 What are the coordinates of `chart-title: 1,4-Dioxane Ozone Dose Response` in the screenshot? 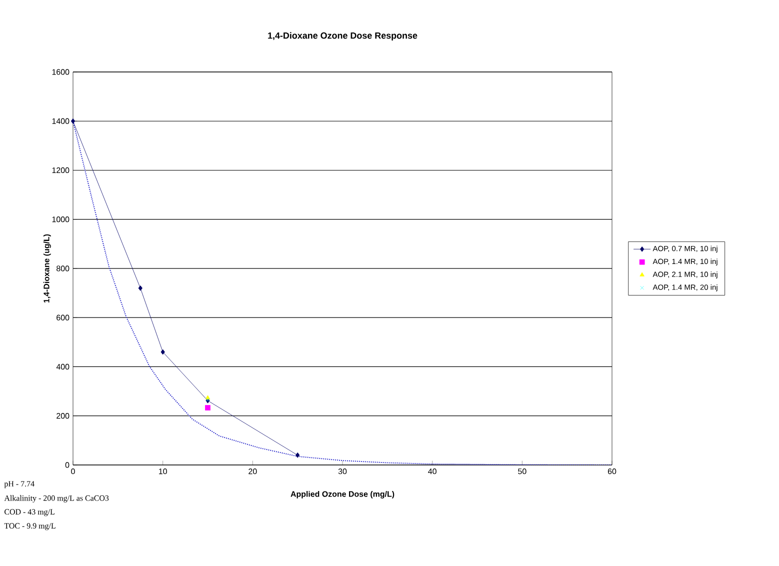 It's located at (343, 36).